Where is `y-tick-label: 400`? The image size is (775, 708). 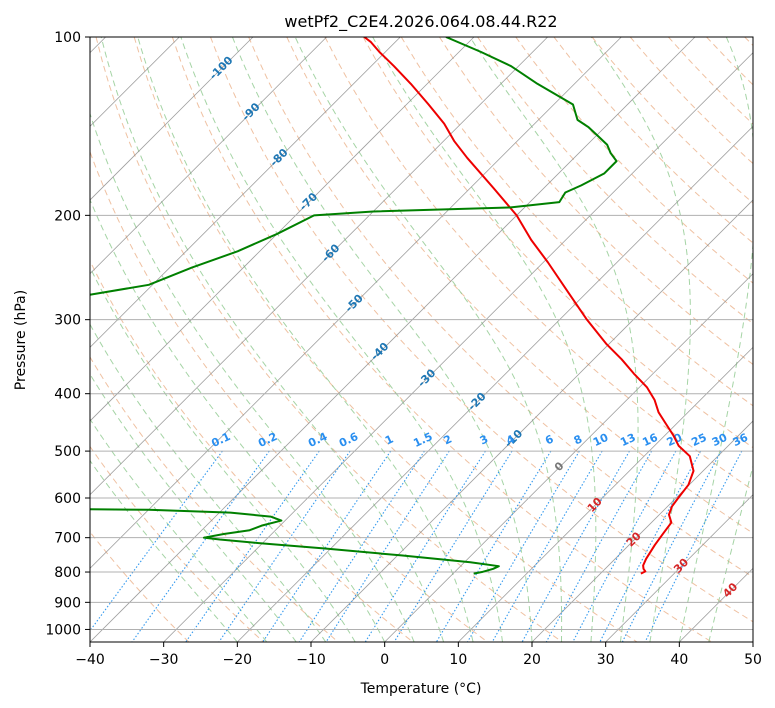 y-tick-label: 400 is located at coordinates (67, 395).